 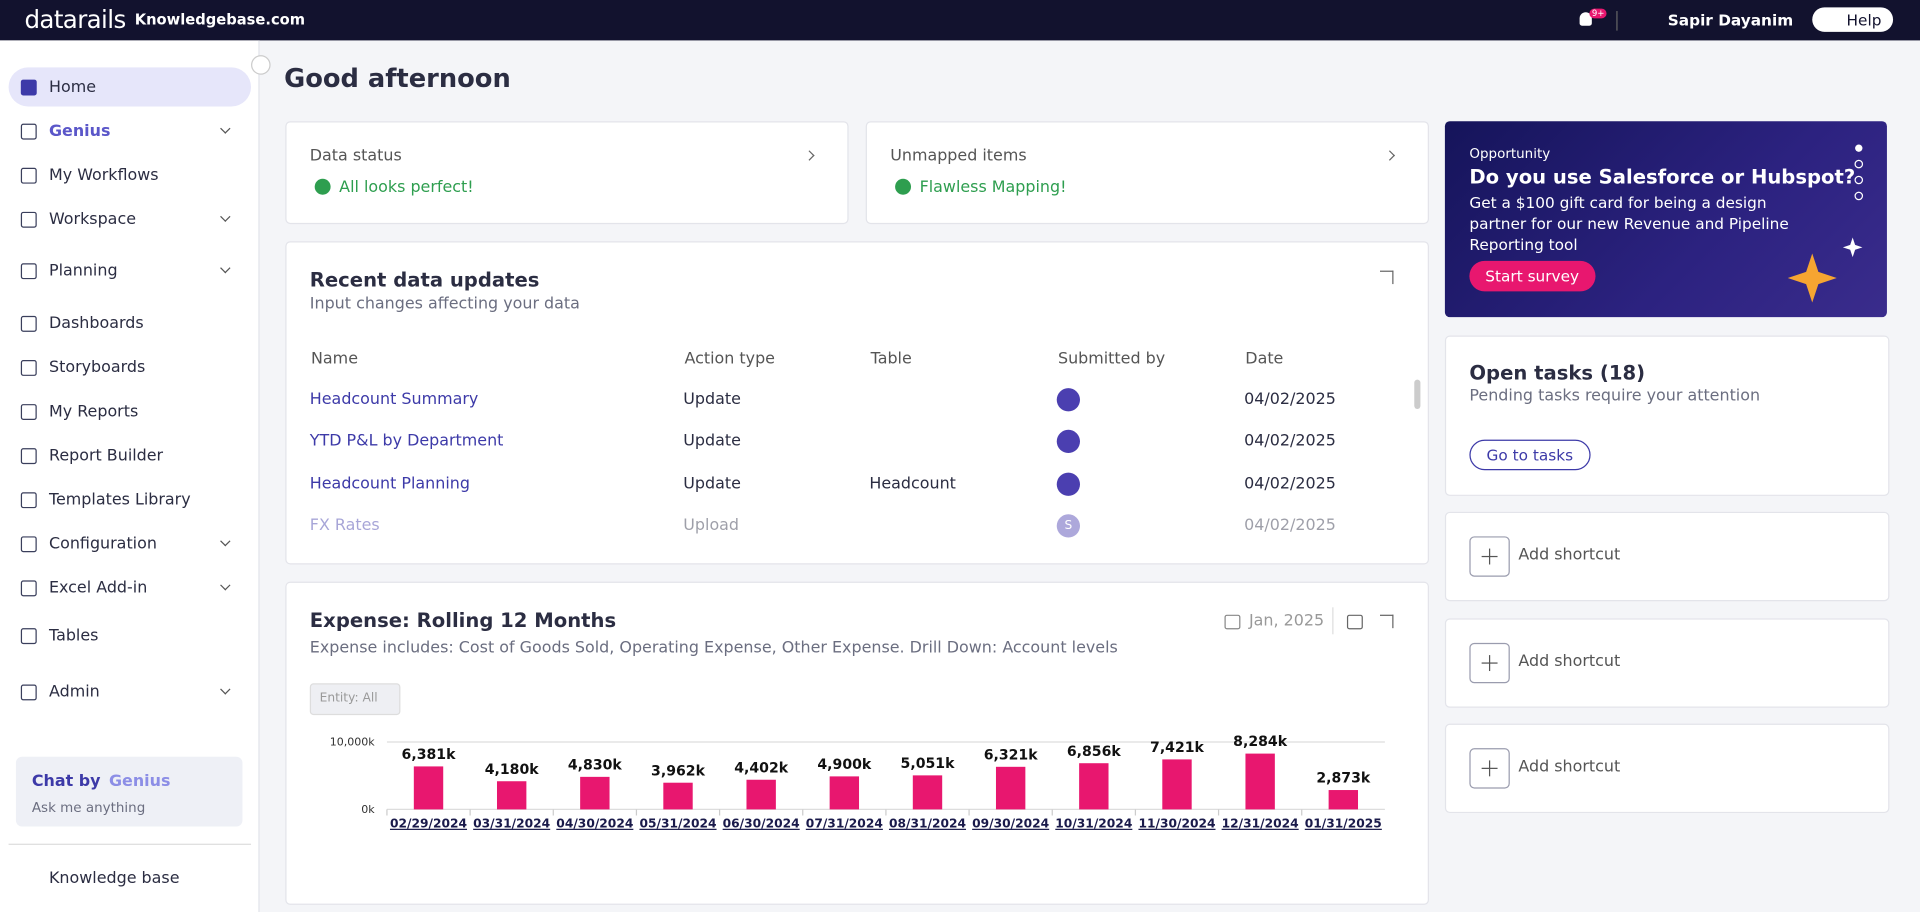 I want to click on avatar-initial: S, so click(x=1068, y=526).